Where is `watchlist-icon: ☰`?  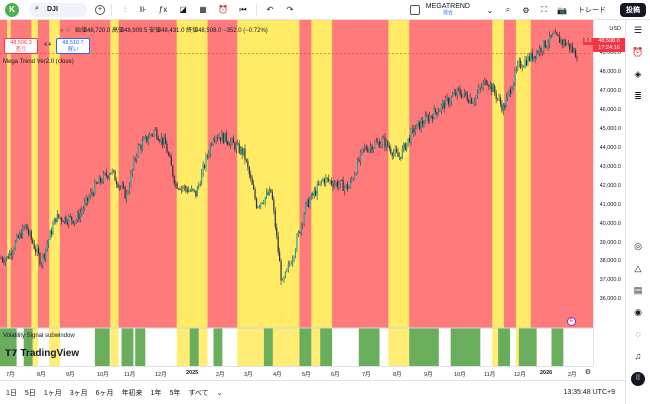 watchlist-icon: ☰ is located at coordinates (638, 30).